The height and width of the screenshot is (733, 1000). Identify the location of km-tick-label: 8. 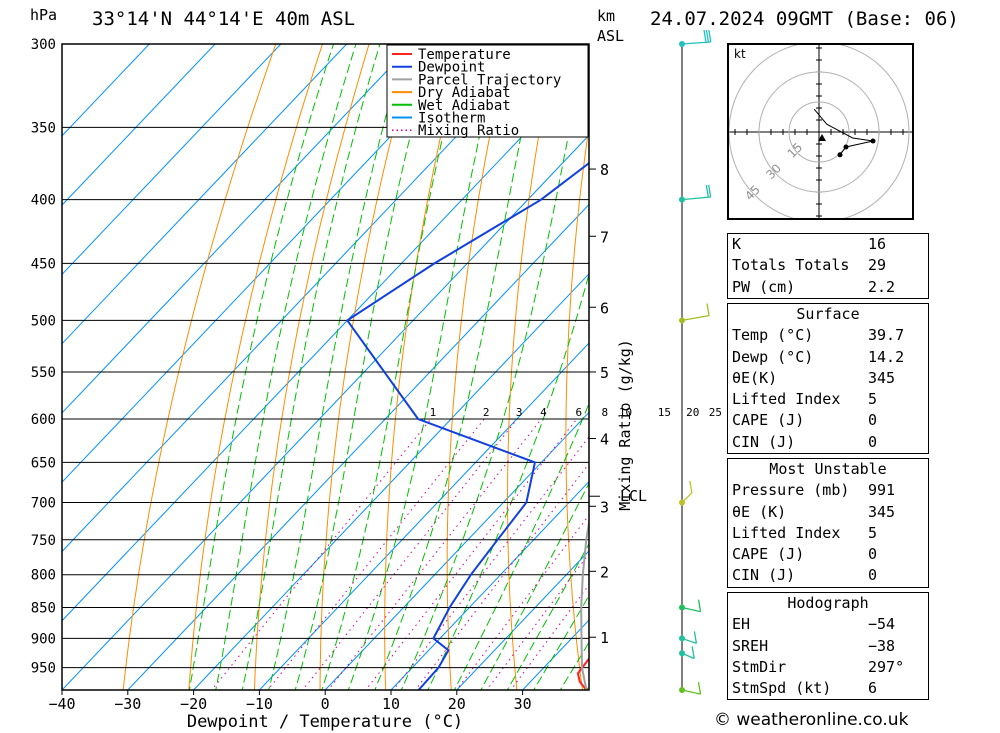
(604, 170).